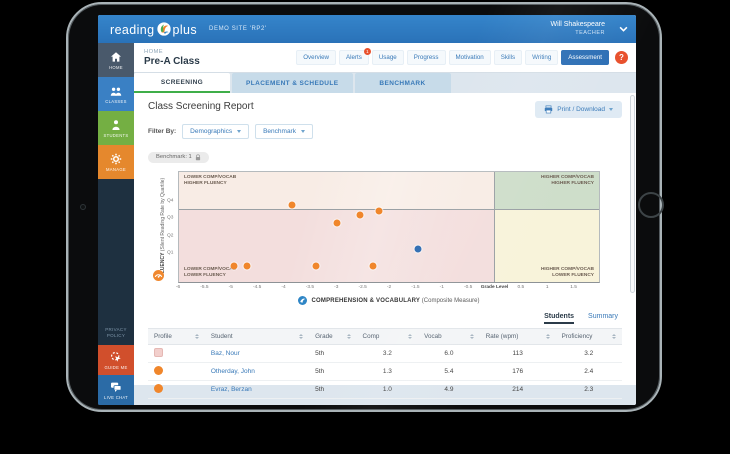  I want to click on chat-bubbles-icon, so click(116, 387).